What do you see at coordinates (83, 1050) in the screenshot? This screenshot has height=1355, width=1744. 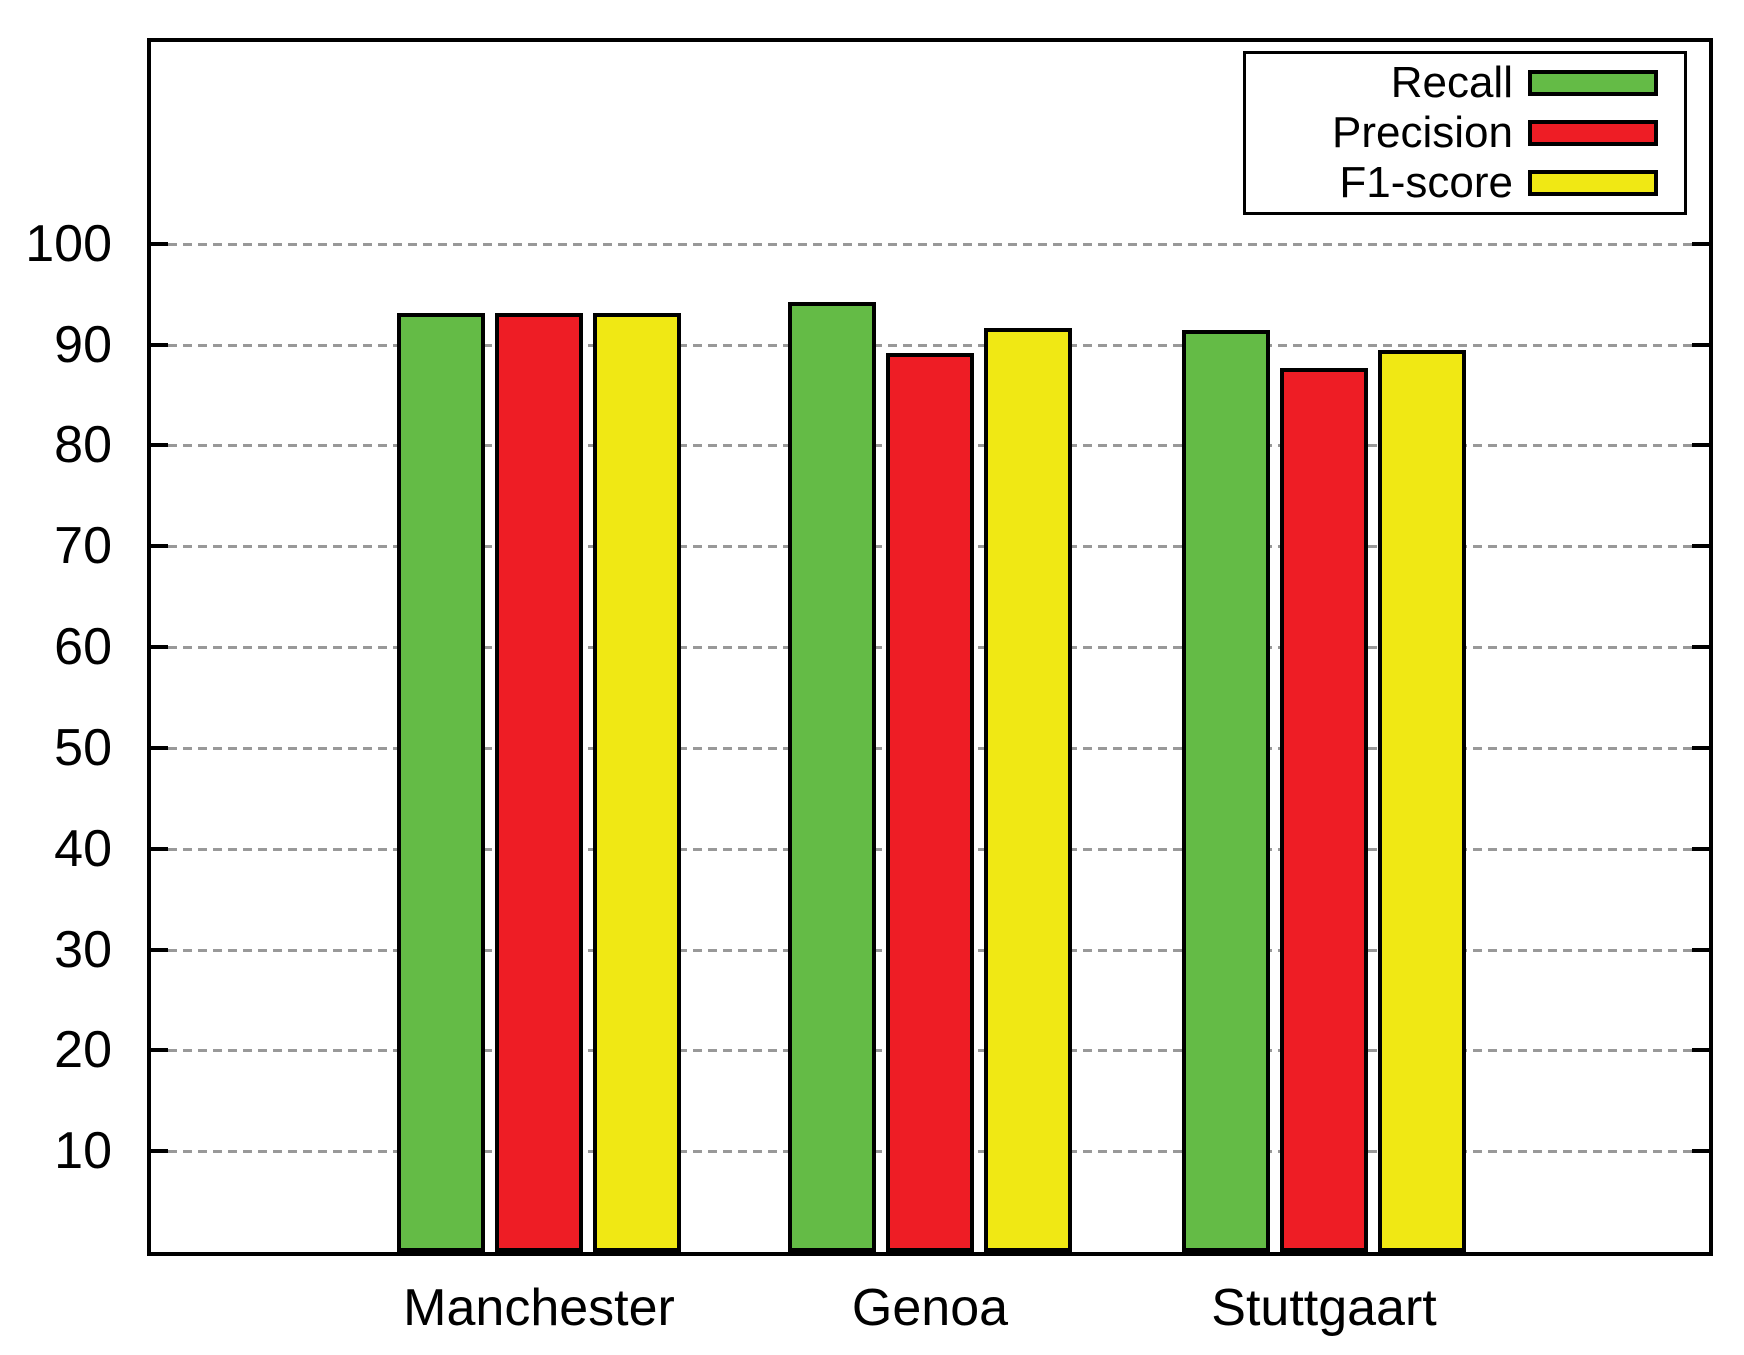 I see `y-axis-tick-label-20: 20` at bounding box center [83, 1050].